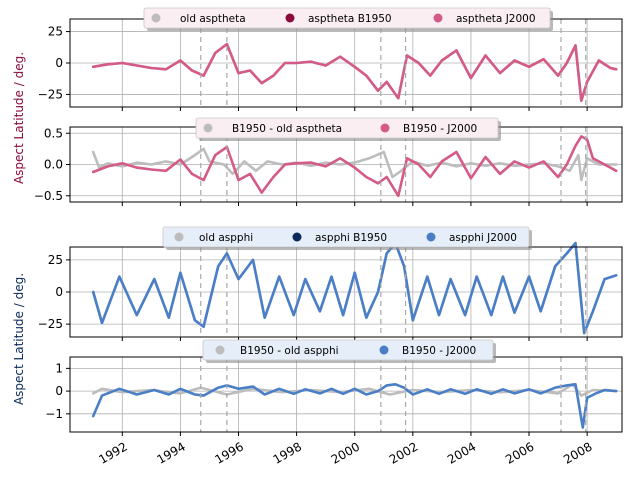 The image size is (640, 480). What do you see at coordinates (461, 452) in the screenshot?
I see `x-tick-label: 2004` at bounding box center [461, 452].